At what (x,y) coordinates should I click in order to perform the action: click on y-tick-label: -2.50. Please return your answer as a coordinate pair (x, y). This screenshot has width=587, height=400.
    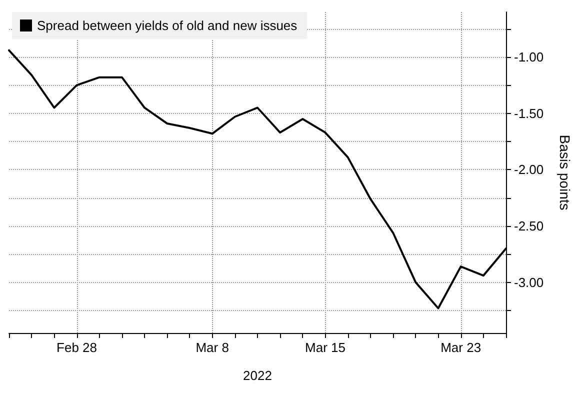
    Looking at the image, I should click on (529, 226).